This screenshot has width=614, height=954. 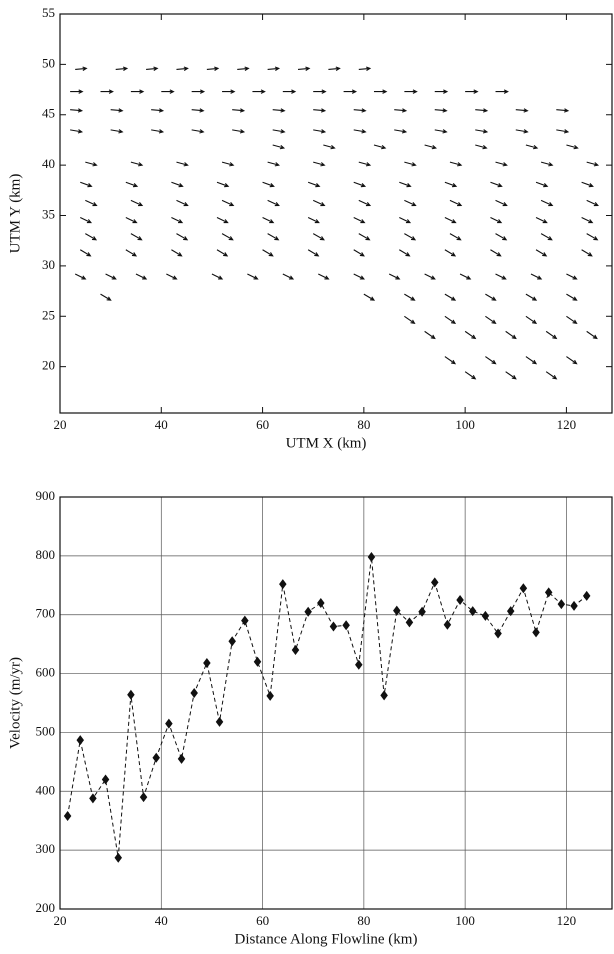 What do you see at coordinates (46, 672) in the screenshot?
I see `y-tick-label: 600` at bounding box center [46, 672].